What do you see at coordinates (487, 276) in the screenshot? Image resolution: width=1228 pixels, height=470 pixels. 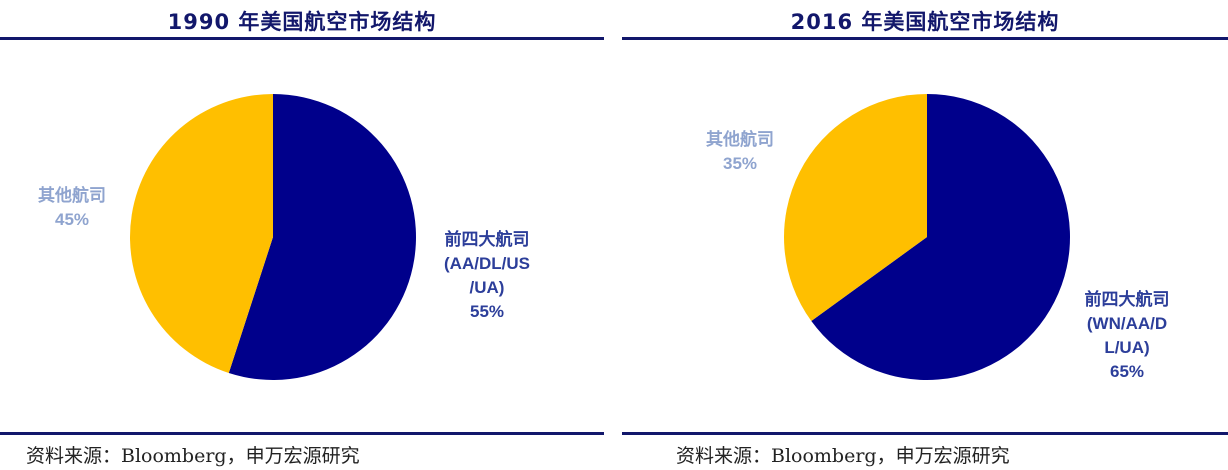 I see `slice-label-top4: 前四大航司 (AA/DL/US /UA) 55%` at bounding box center [487, 276].